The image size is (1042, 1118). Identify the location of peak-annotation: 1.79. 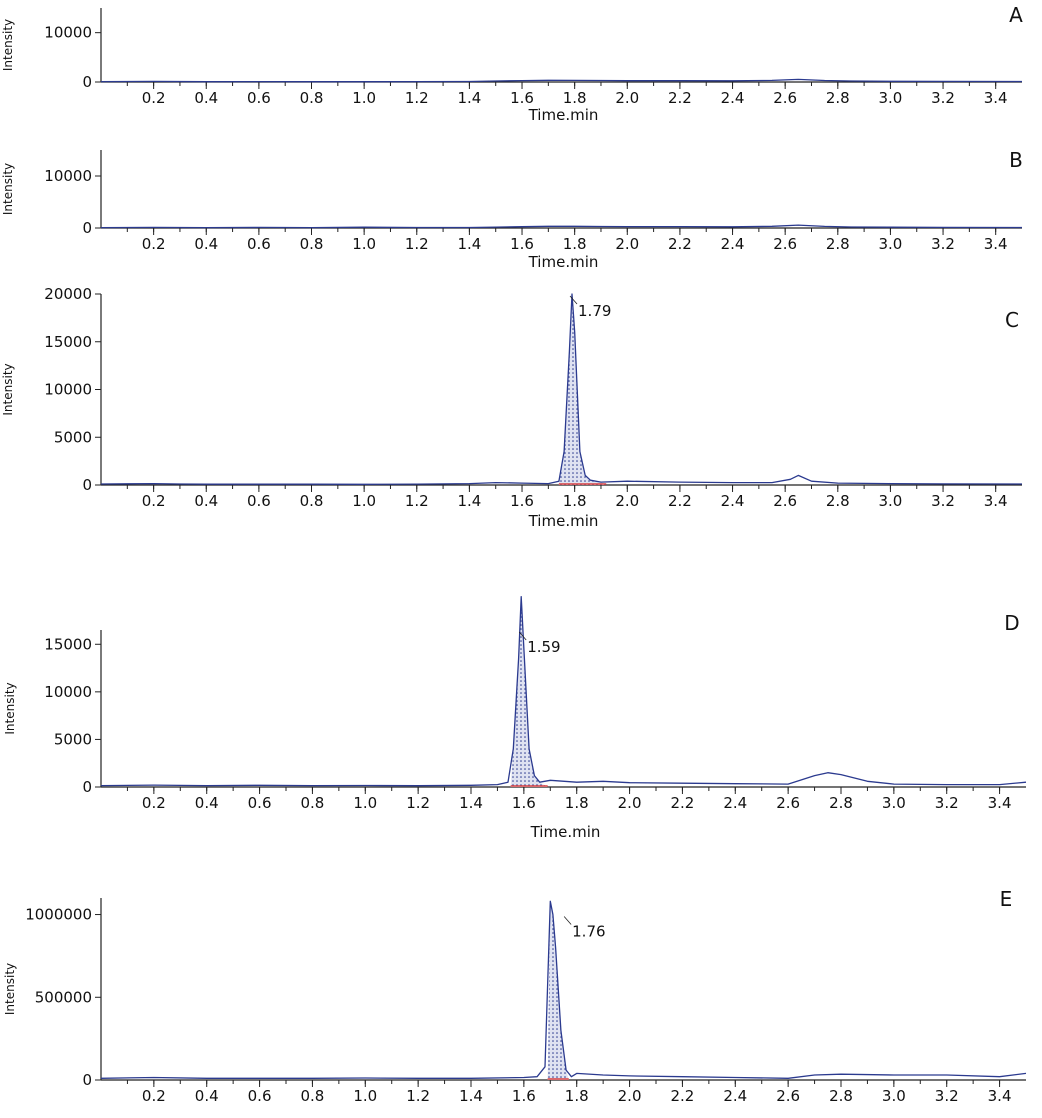
(594, 311).